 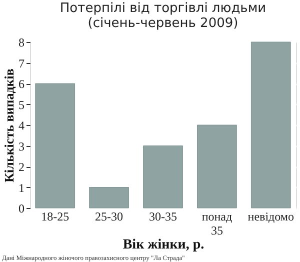 What do you see at coordinates (21, 125) in the screenshot?
I see `y-tick-label: 4` at bounding box center [21, 125].